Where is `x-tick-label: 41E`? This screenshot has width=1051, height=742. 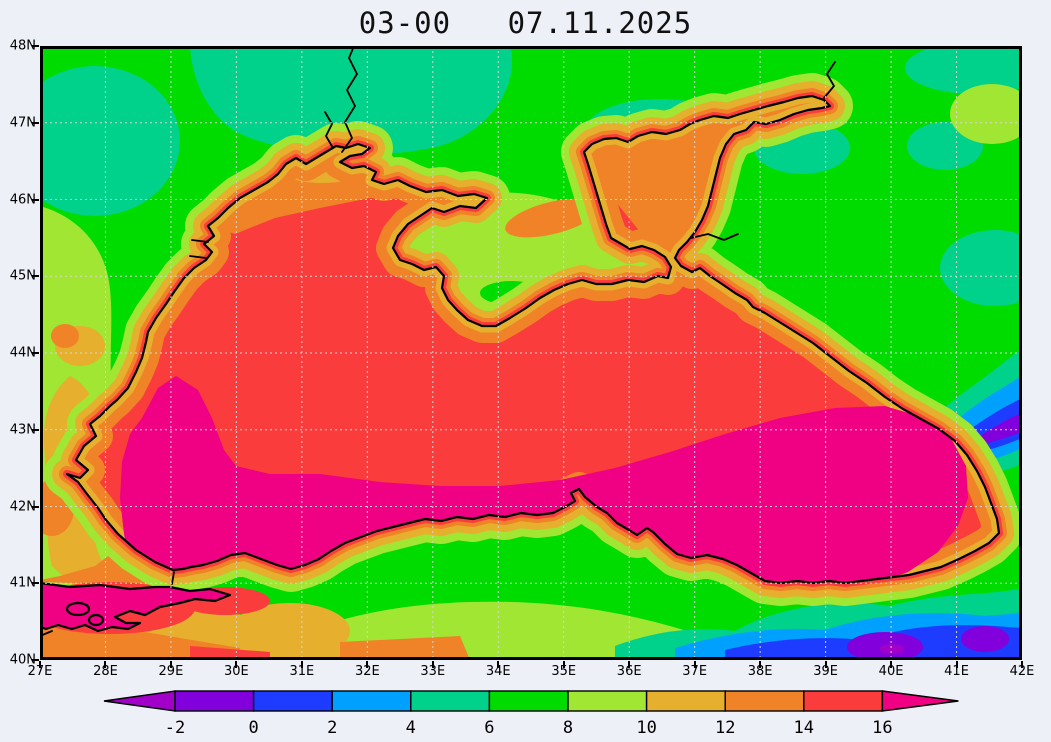
x-tick-label: 41E is located at coordinates (956, 671).